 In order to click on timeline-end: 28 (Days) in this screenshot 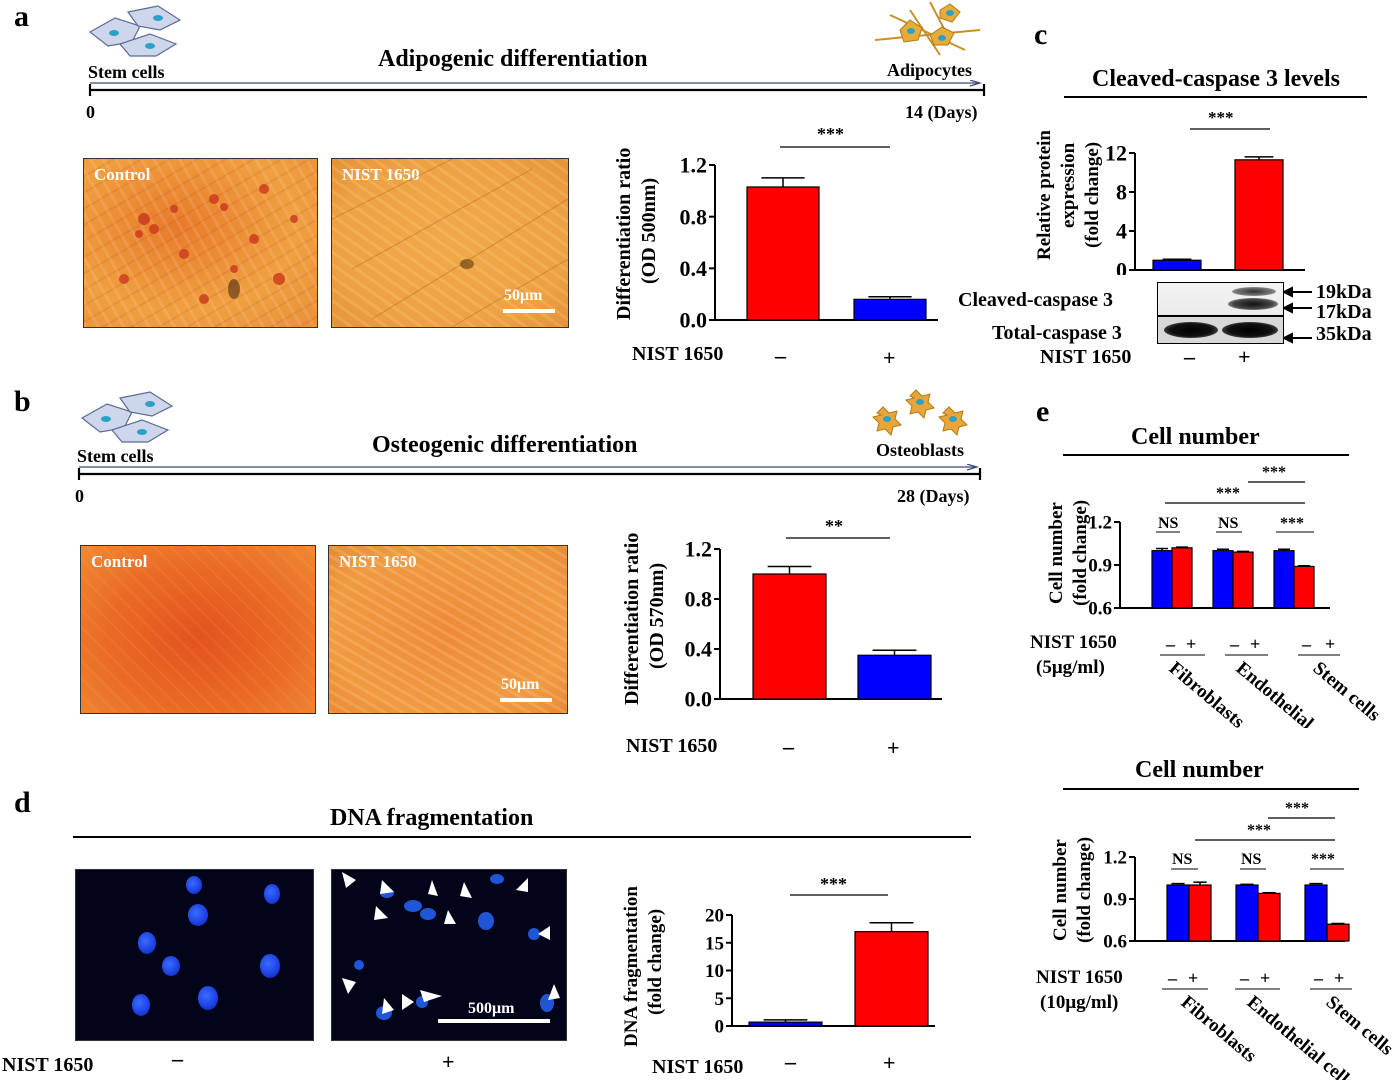, I will do `click(933, 496)`.